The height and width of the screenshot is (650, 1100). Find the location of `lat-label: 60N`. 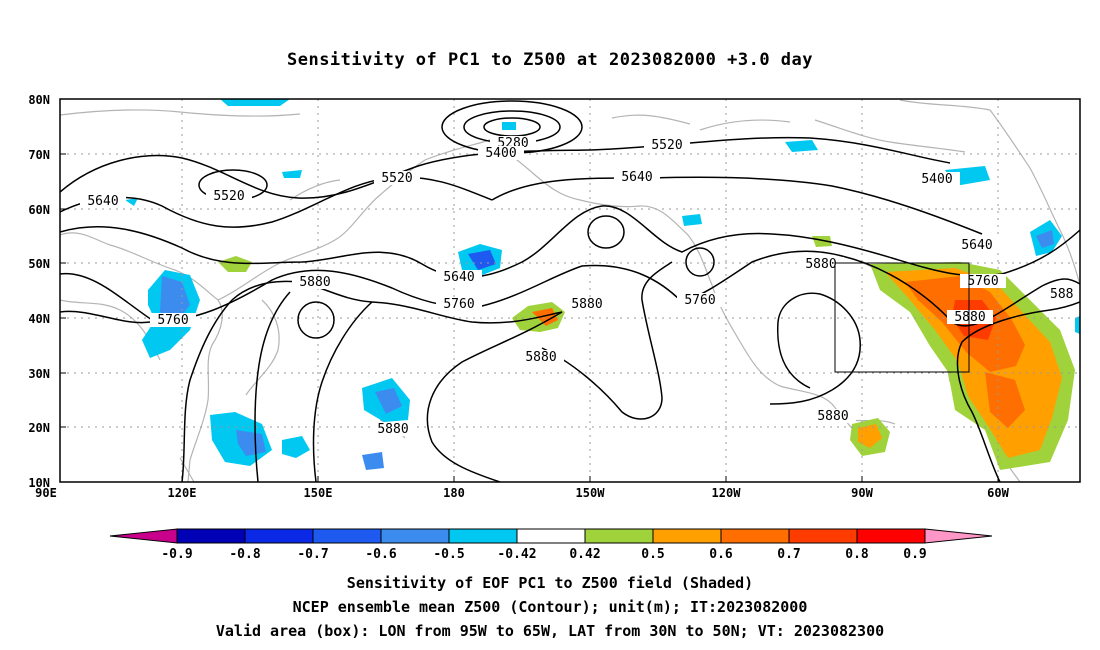

lat-label: 60N is located at coordinates (39, 210).